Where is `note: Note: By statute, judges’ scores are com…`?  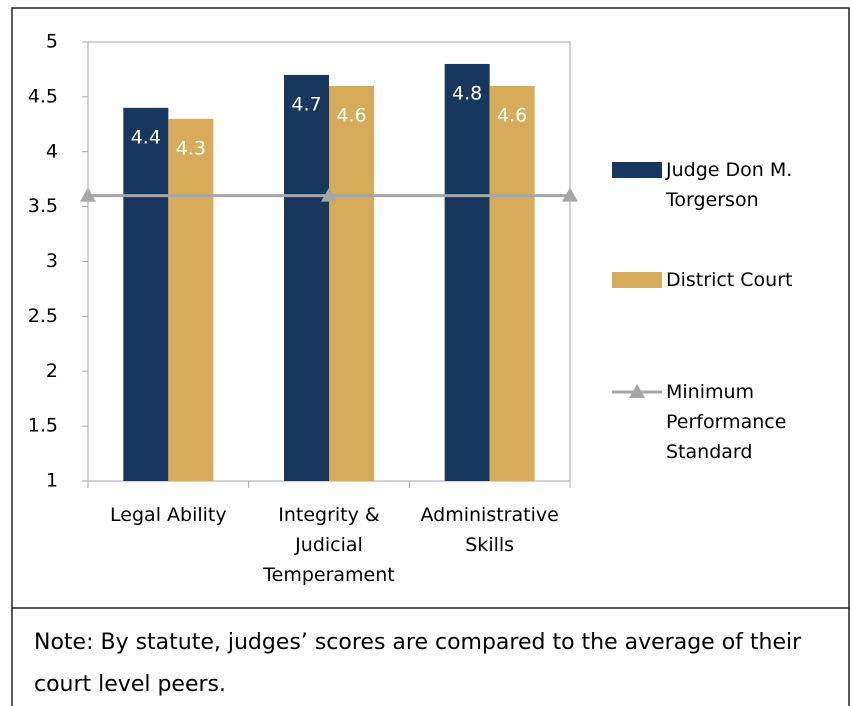 note: Note: By statute, judges’ scores are com… is located at coordinates (418, 663).